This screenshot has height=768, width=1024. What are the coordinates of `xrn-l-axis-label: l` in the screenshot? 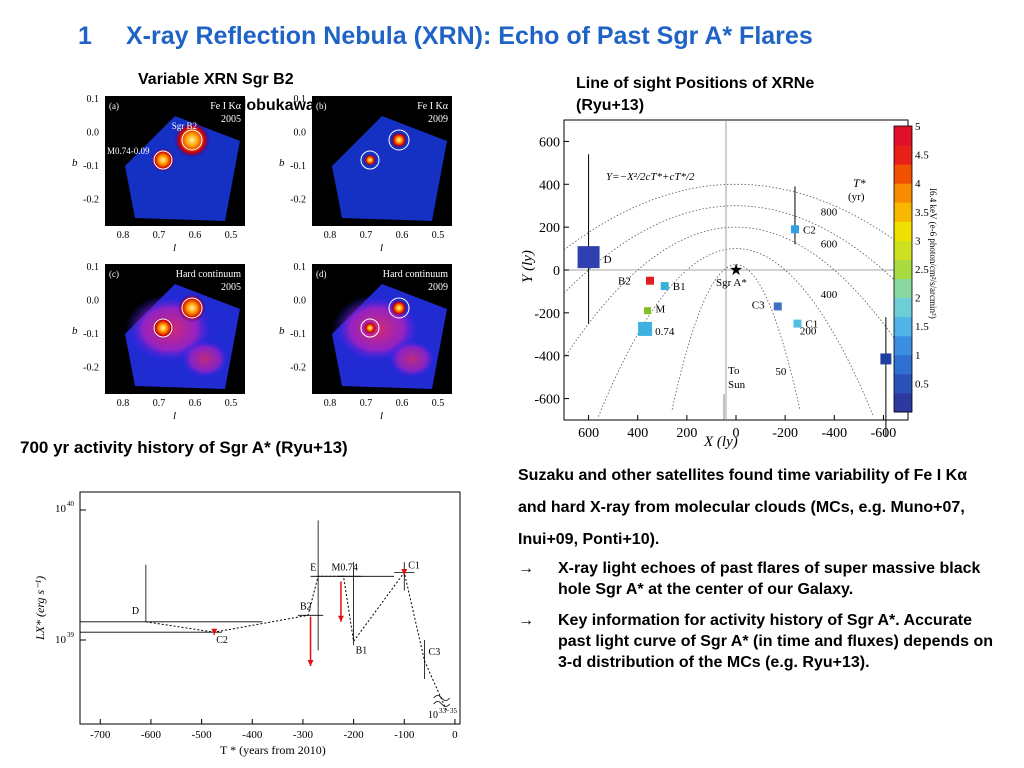 It's located at (174, 416).